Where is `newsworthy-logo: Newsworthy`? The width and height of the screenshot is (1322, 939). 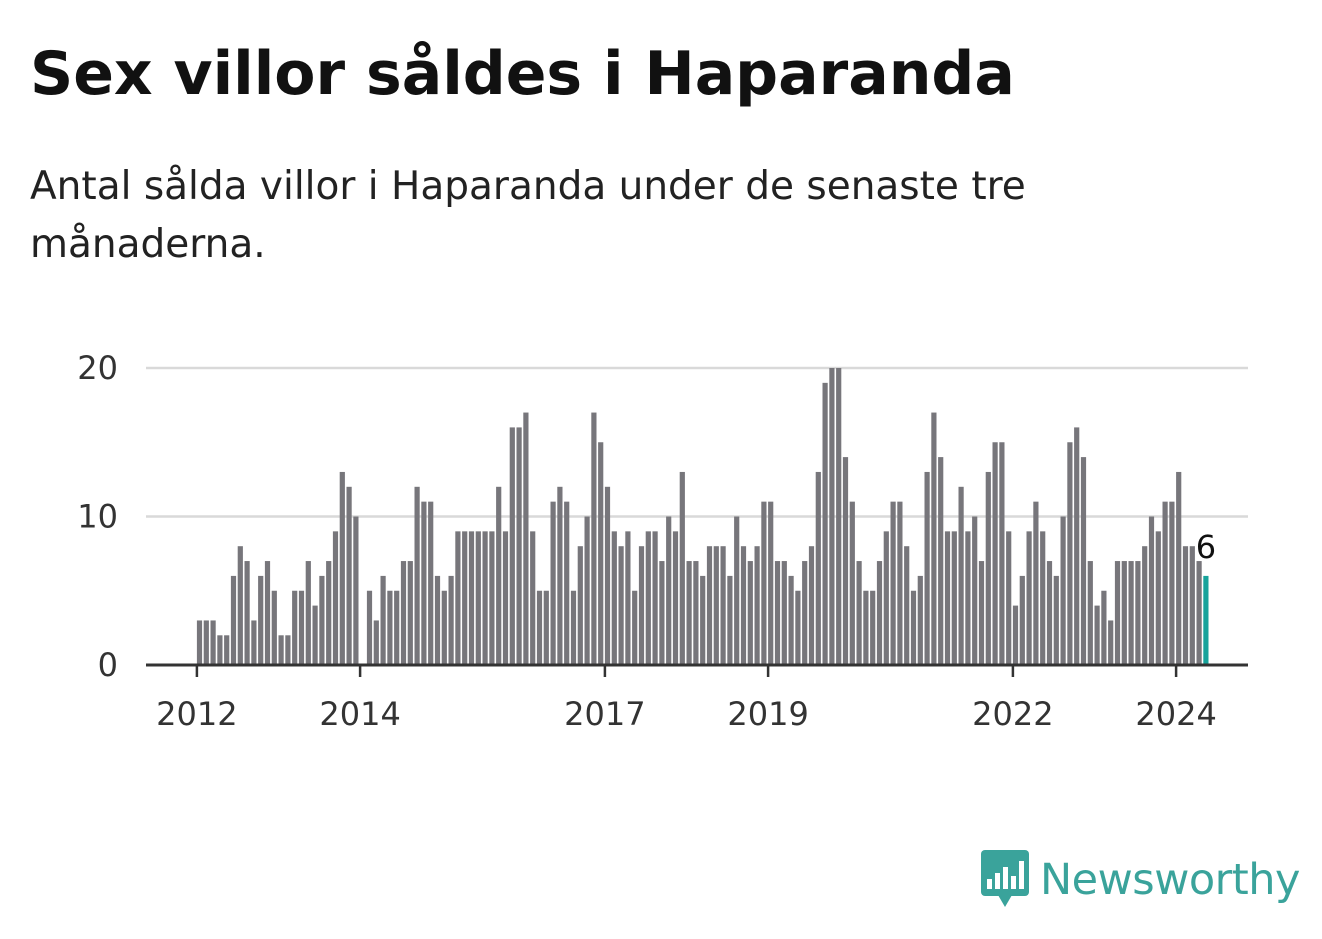 newsworthy-logo: Newsworthy is located at coordinates (1140, 880).